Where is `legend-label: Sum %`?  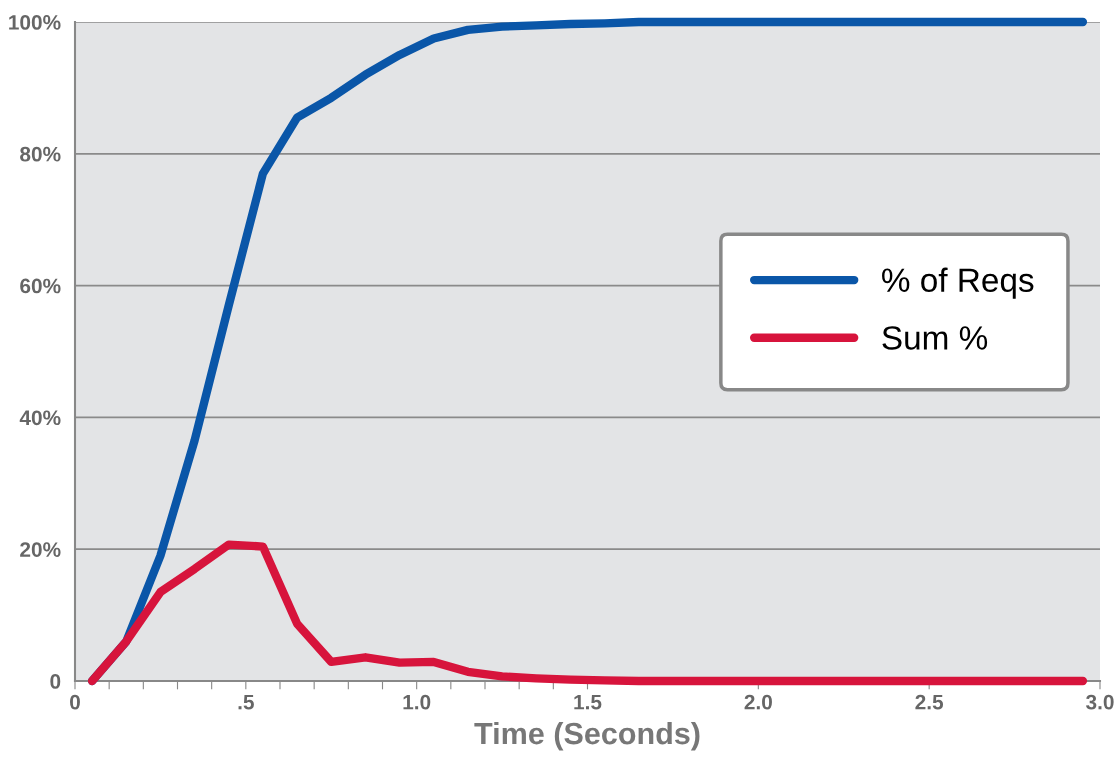
legend-label: Sum % is located at coordinates (935, 338).